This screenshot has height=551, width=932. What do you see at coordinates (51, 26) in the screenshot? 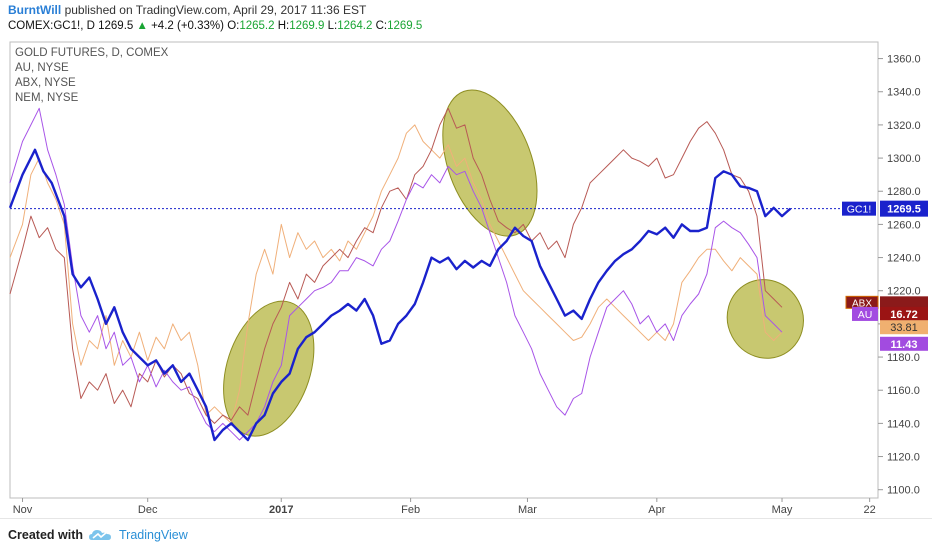
I see `symbol-label: COMEX:GC1!, D` at bounding box center [51, 26].